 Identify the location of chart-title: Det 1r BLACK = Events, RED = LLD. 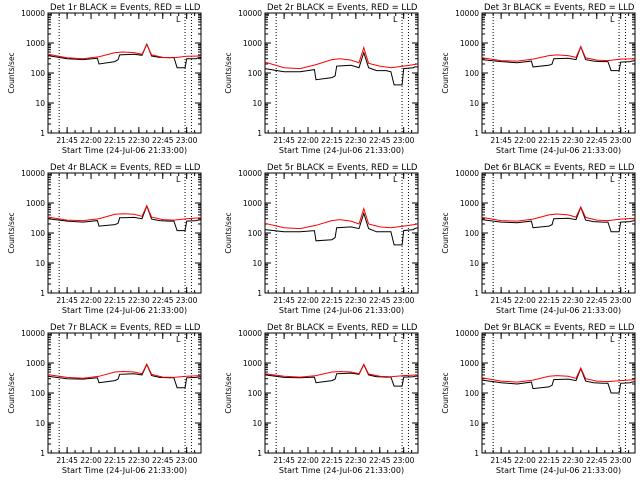
(125, 8).